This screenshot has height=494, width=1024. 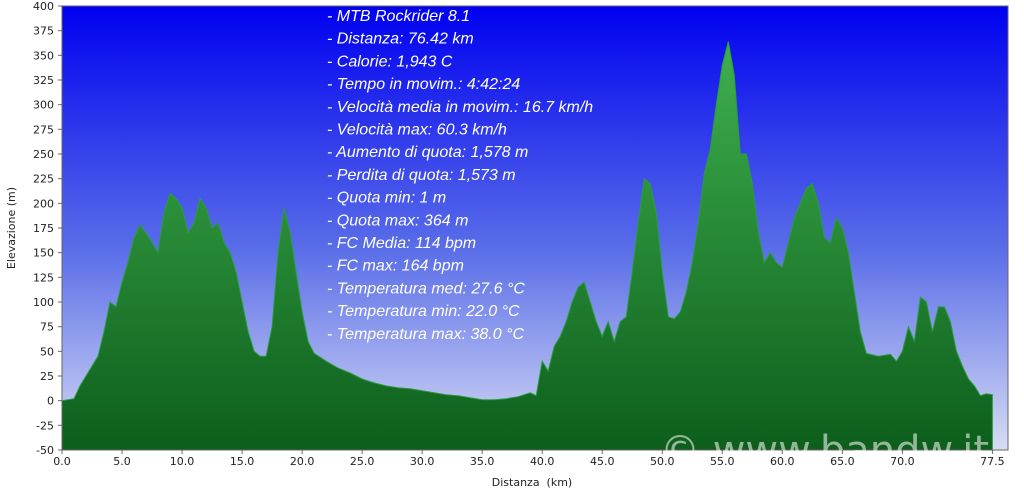 I want to click on y-tick-label: 100, so click(x=43, y=302).